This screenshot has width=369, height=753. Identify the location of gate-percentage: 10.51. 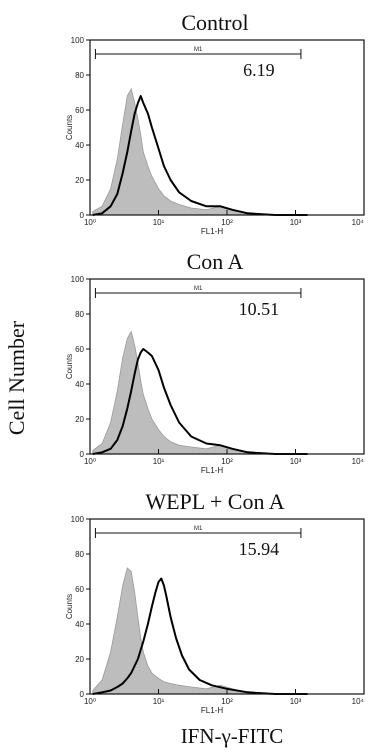
(259, 309).